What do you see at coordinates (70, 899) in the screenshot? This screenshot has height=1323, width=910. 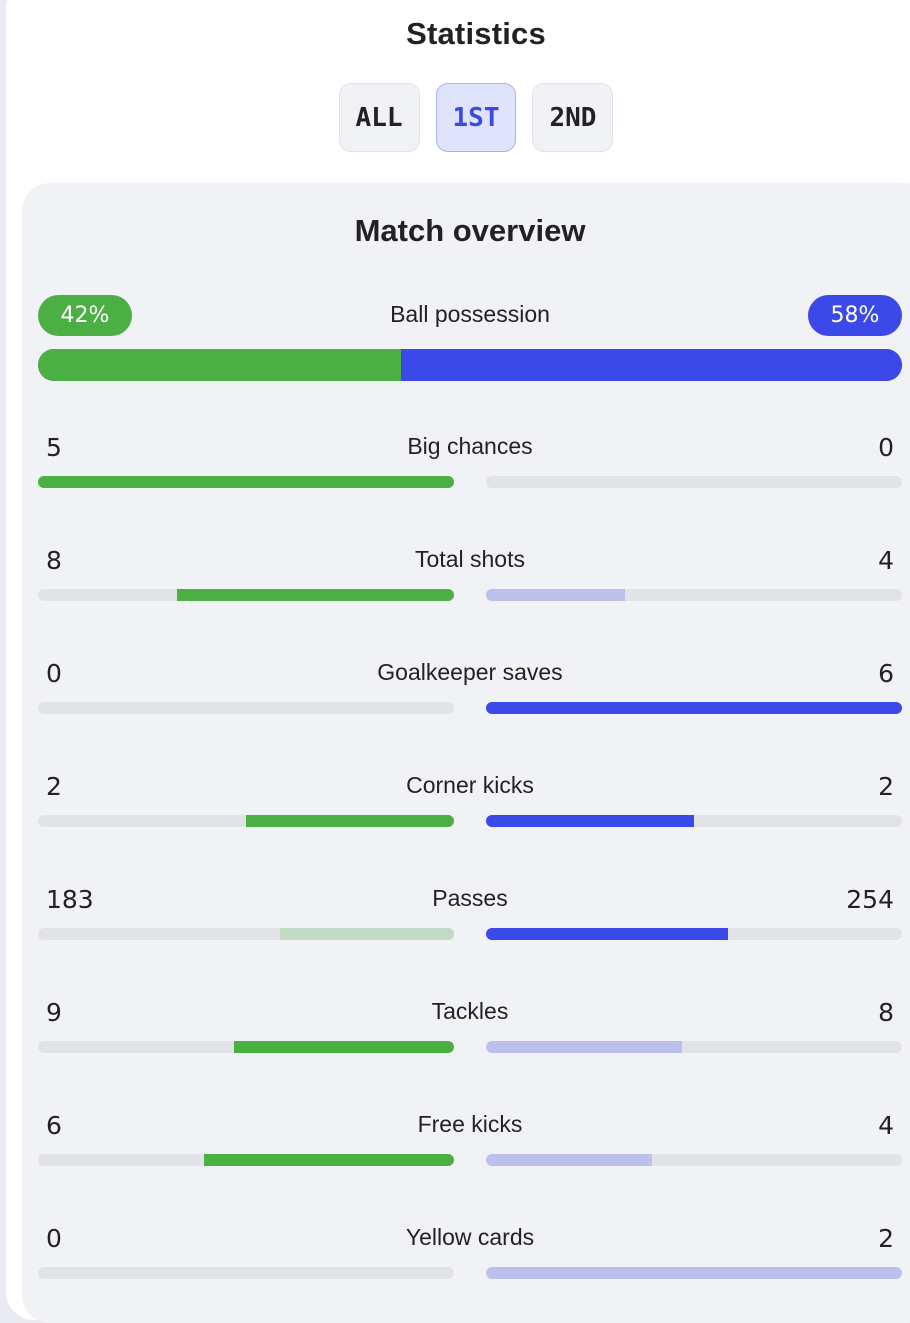 I see `home-value: 183` at bounding box center [70, 899].